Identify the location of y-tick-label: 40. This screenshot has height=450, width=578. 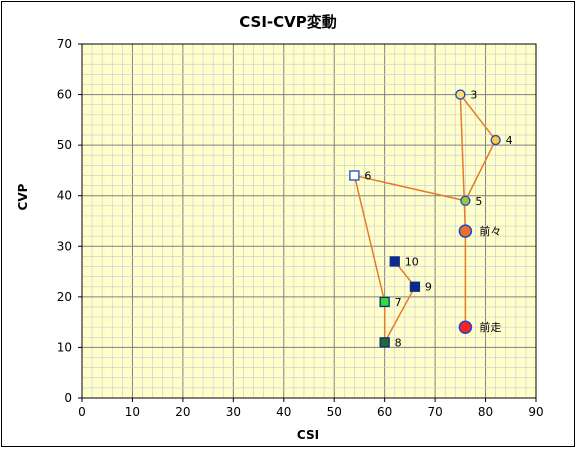
(64, 196).